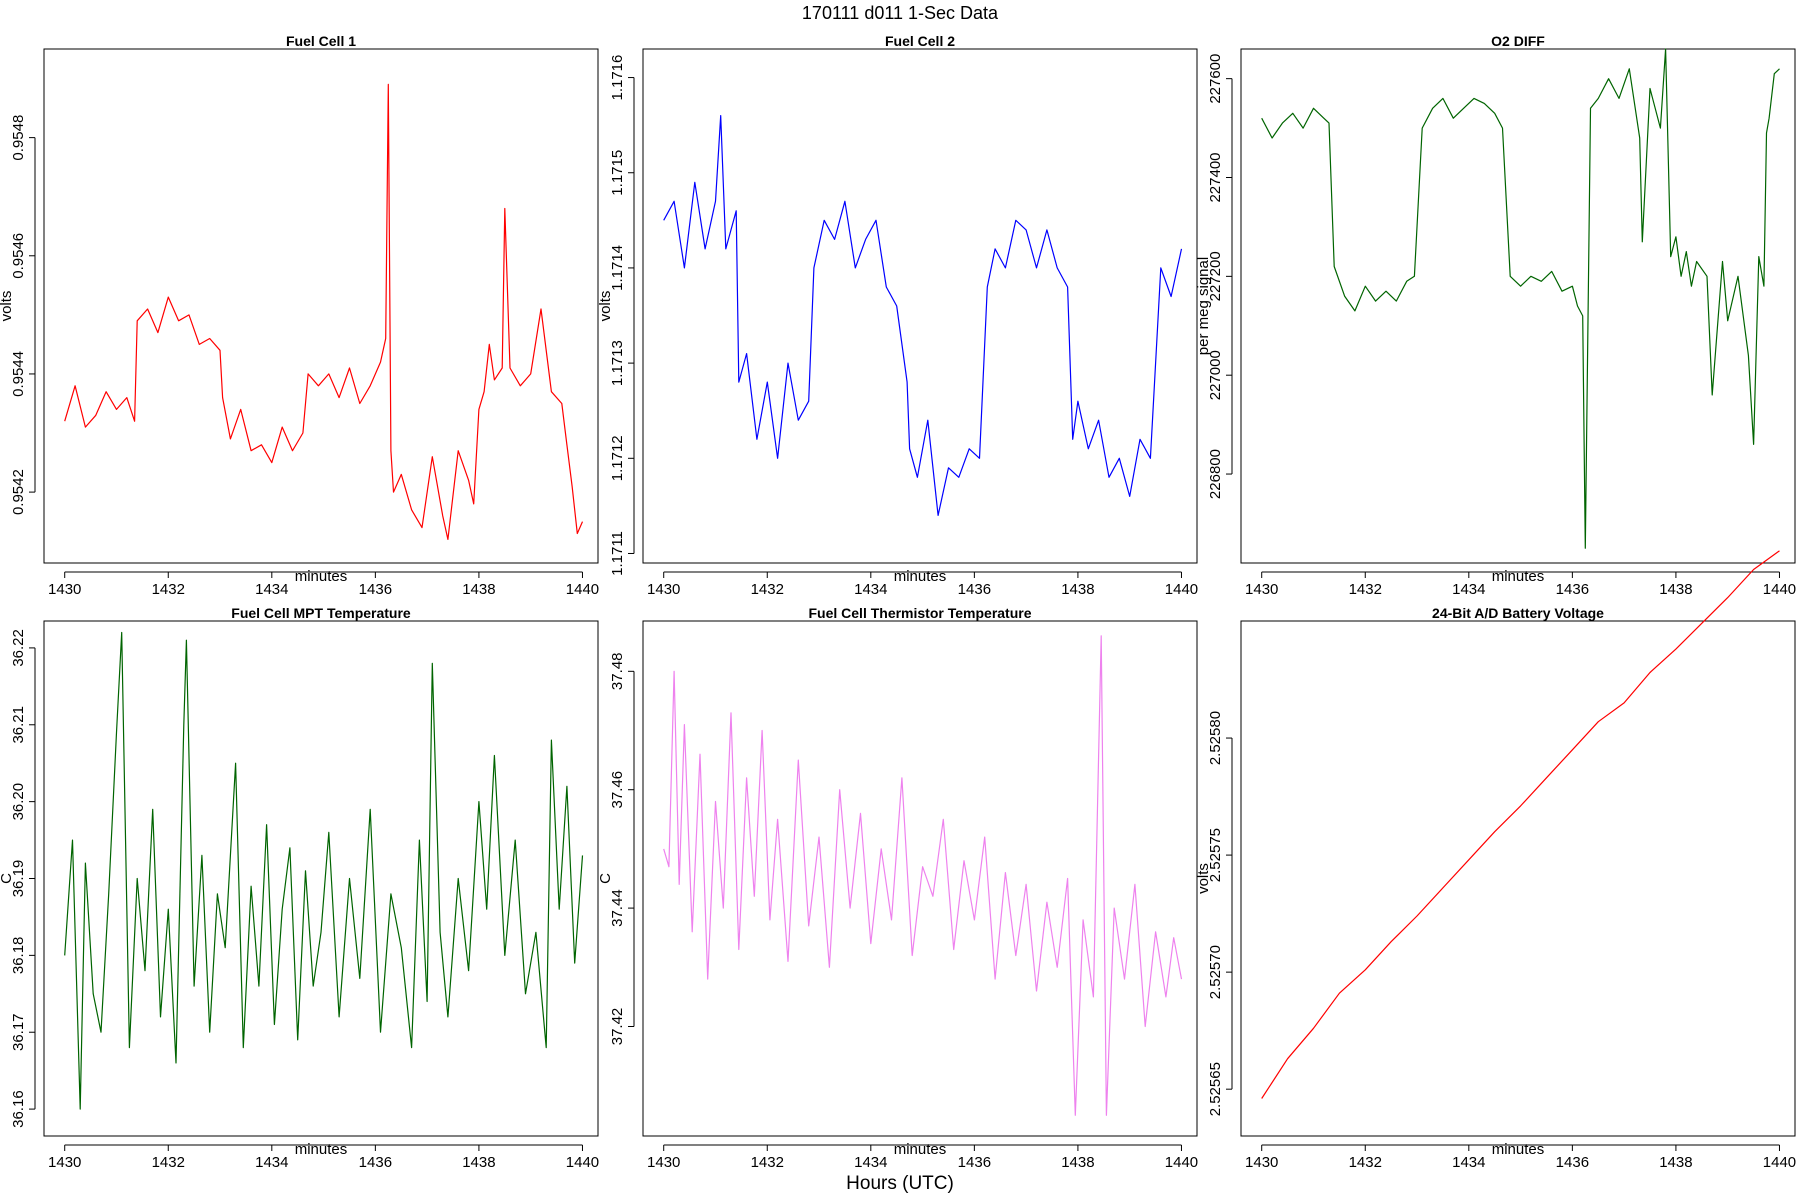 The height and width of the screenshot is (1200, 1800). I want to click on y-tick-label: 0.9548, so click(18, 138).